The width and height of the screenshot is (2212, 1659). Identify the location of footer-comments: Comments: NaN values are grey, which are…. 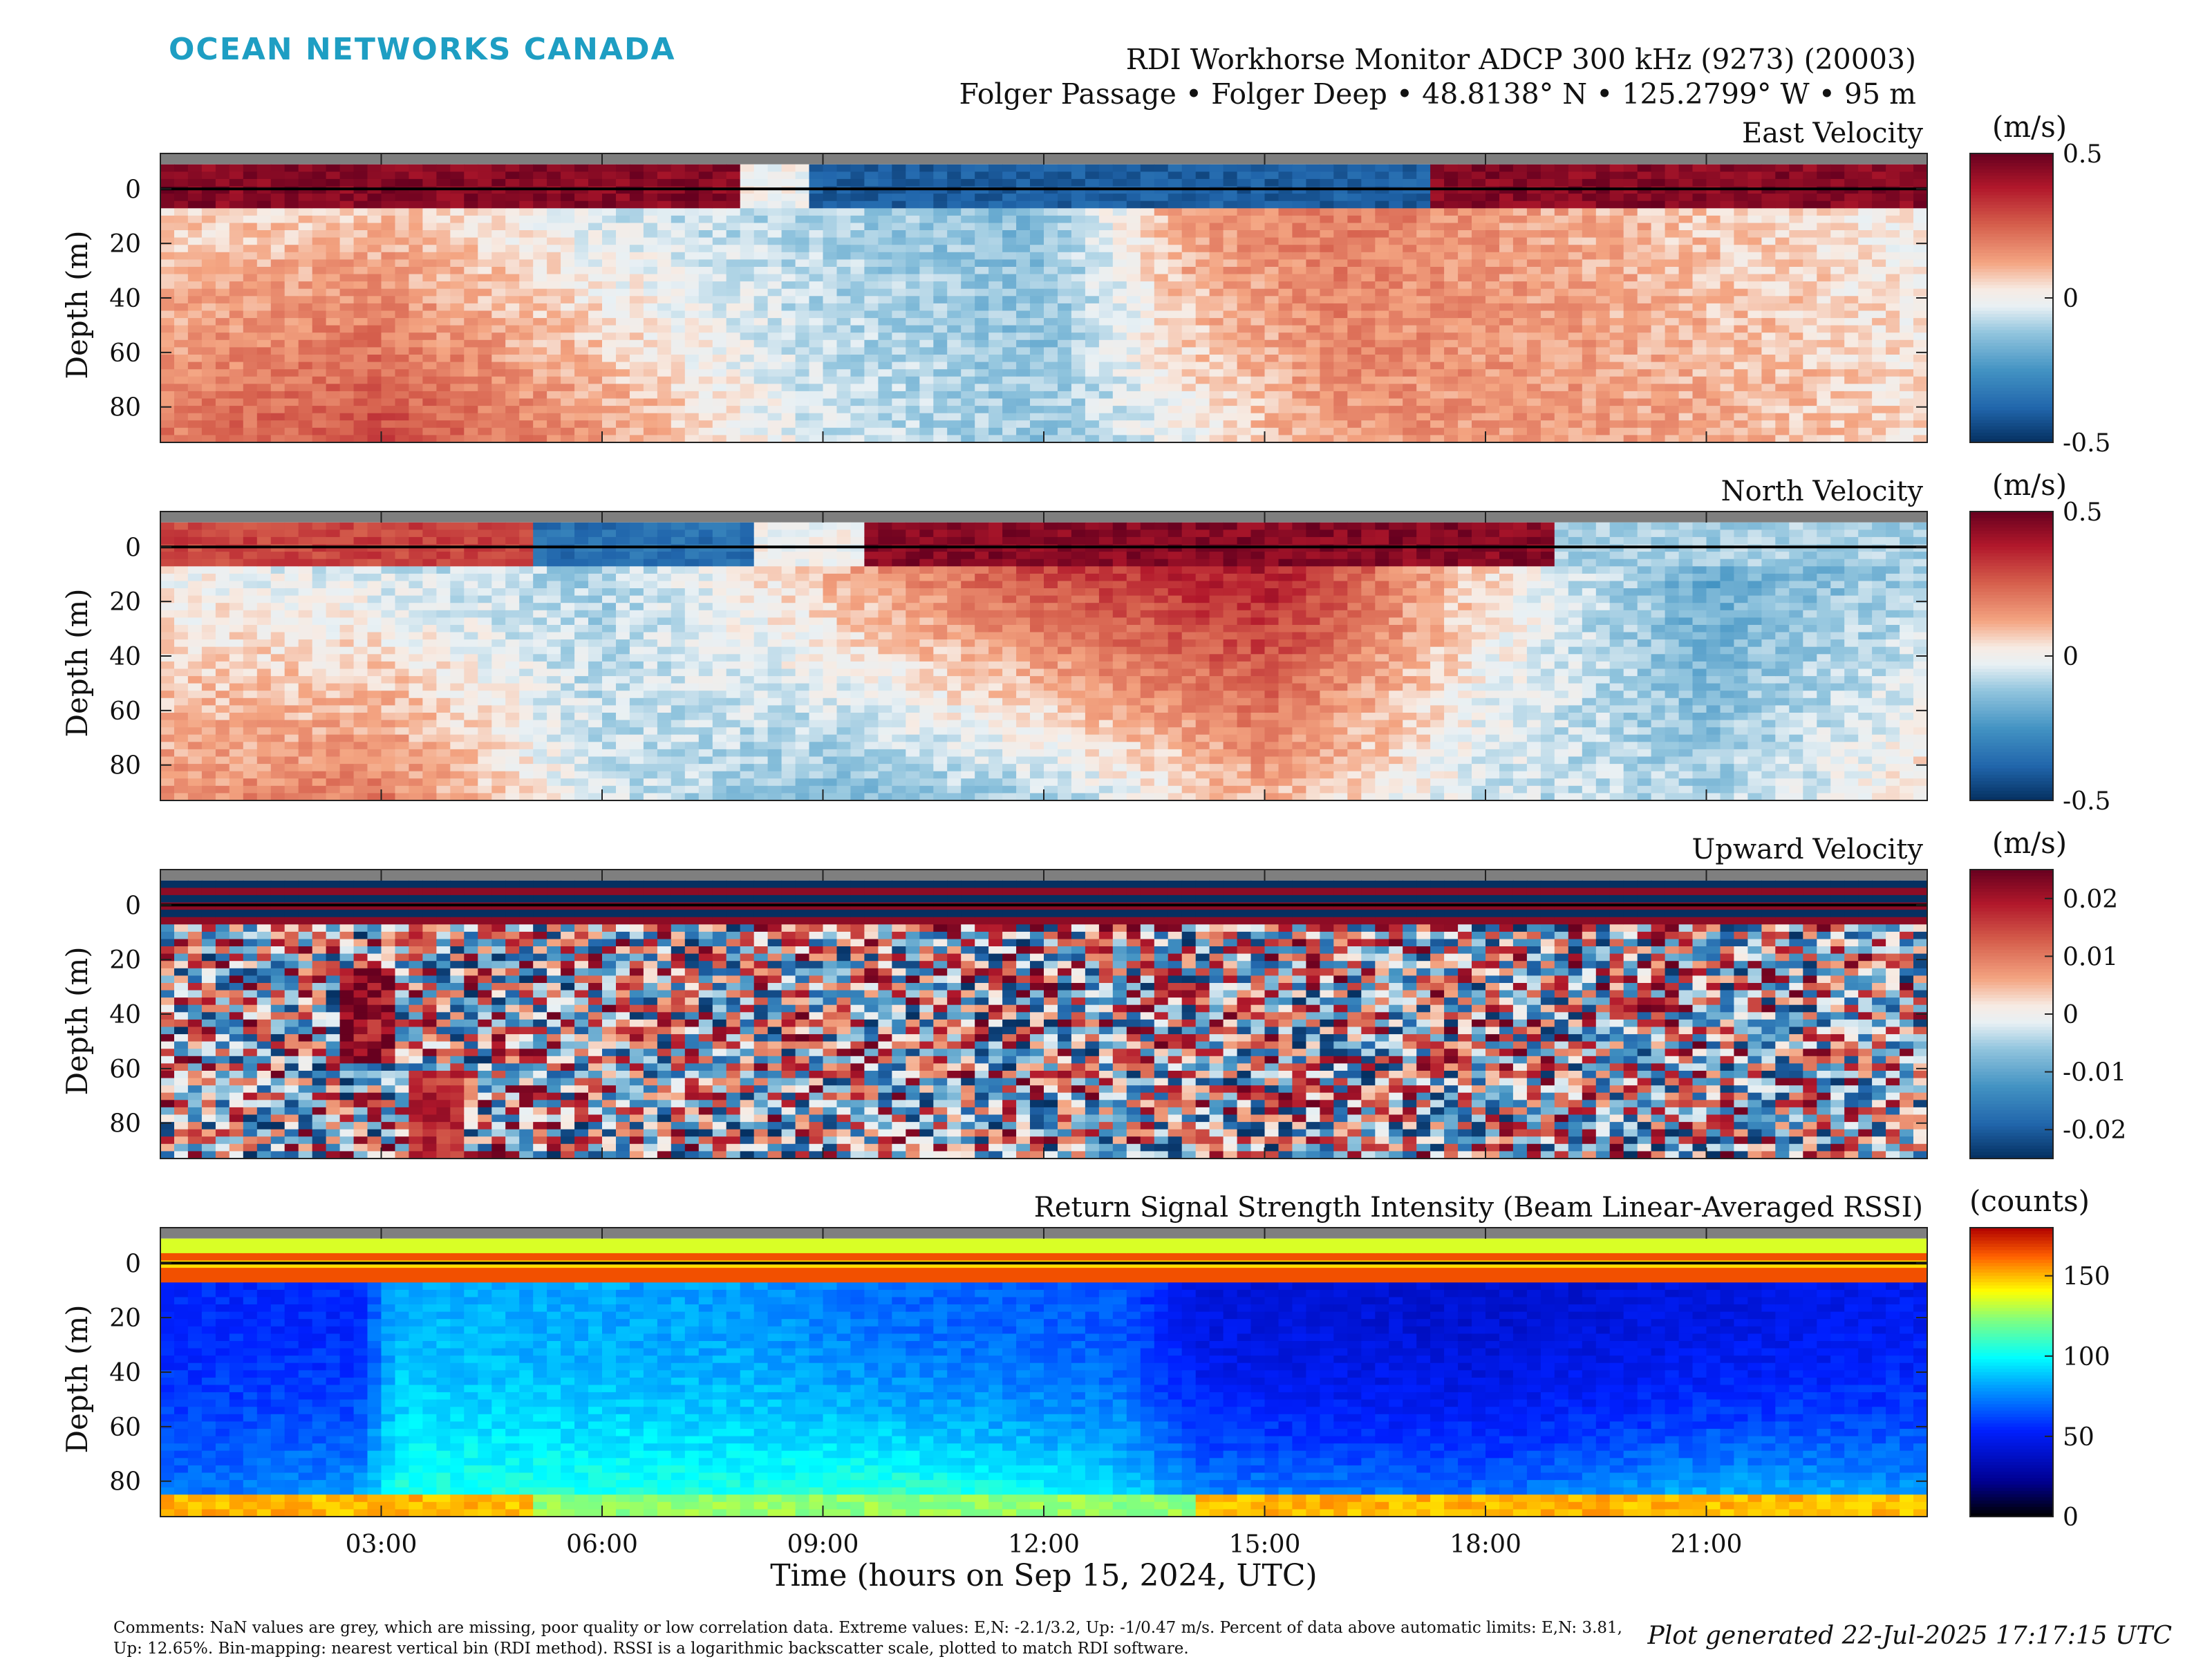
(880, 1638).